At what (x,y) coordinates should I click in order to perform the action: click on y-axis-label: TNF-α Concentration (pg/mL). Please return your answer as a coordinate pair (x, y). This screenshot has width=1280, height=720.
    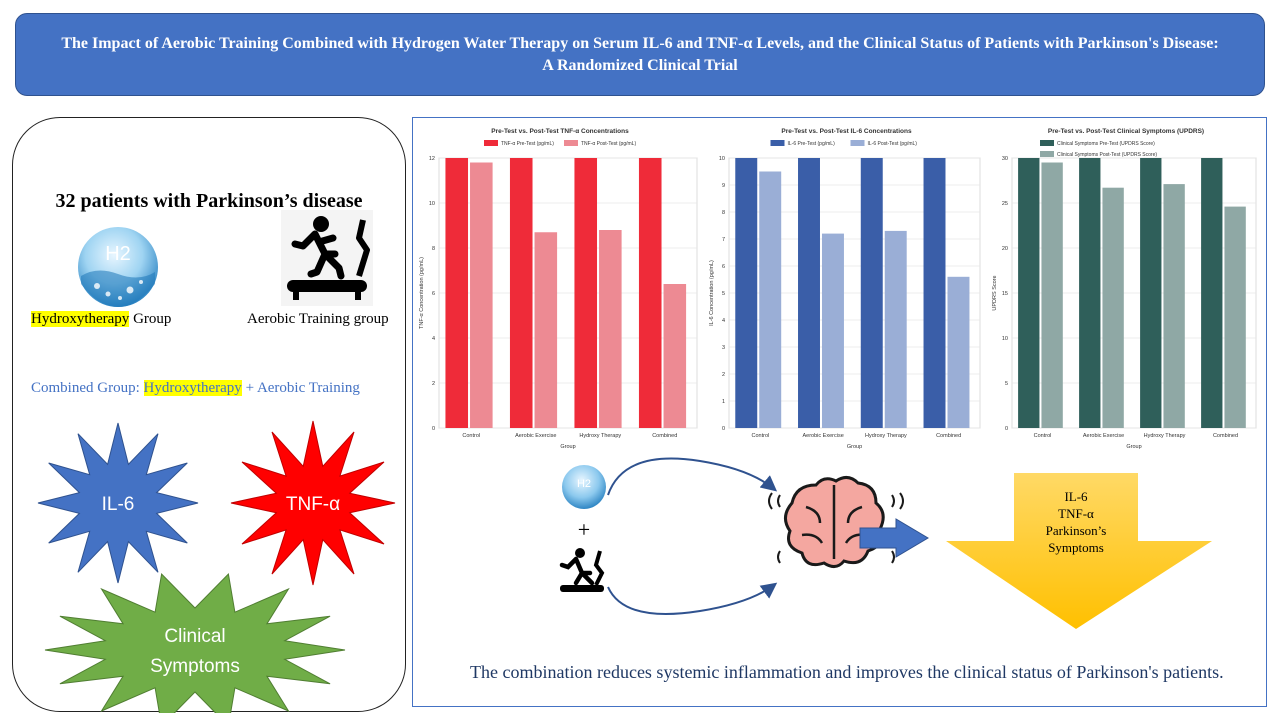
    Looking at the image, I should click on (422, 293).